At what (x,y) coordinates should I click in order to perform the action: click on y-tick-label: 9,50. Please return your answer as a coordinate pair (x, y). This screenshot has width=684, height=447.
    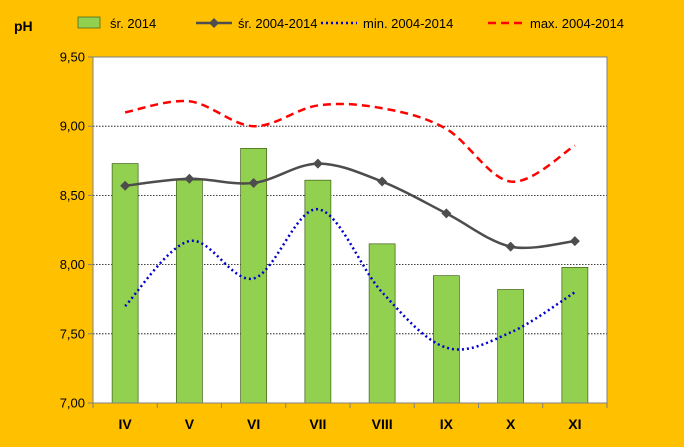
    Looking at the image, I should click on (72, 57).